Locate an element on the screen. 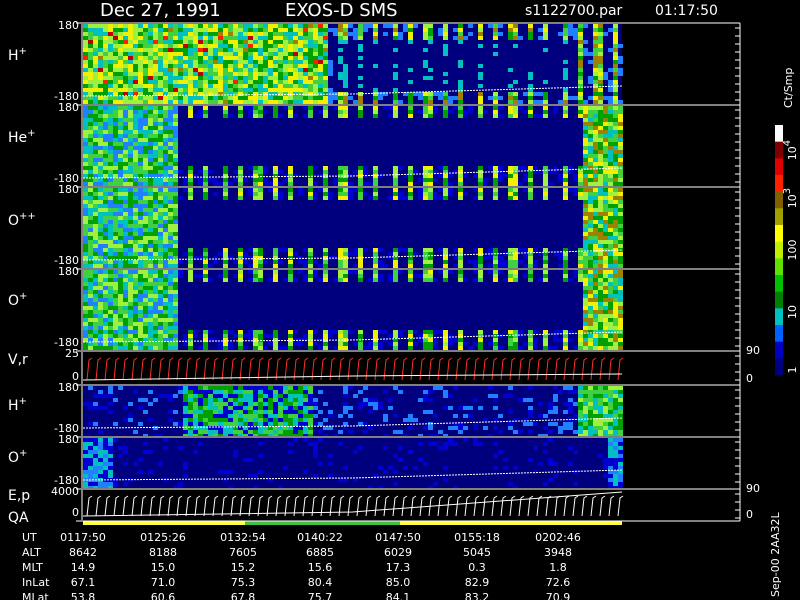  instrument: EXOS-D SMS is located at coordinates (341, 10).